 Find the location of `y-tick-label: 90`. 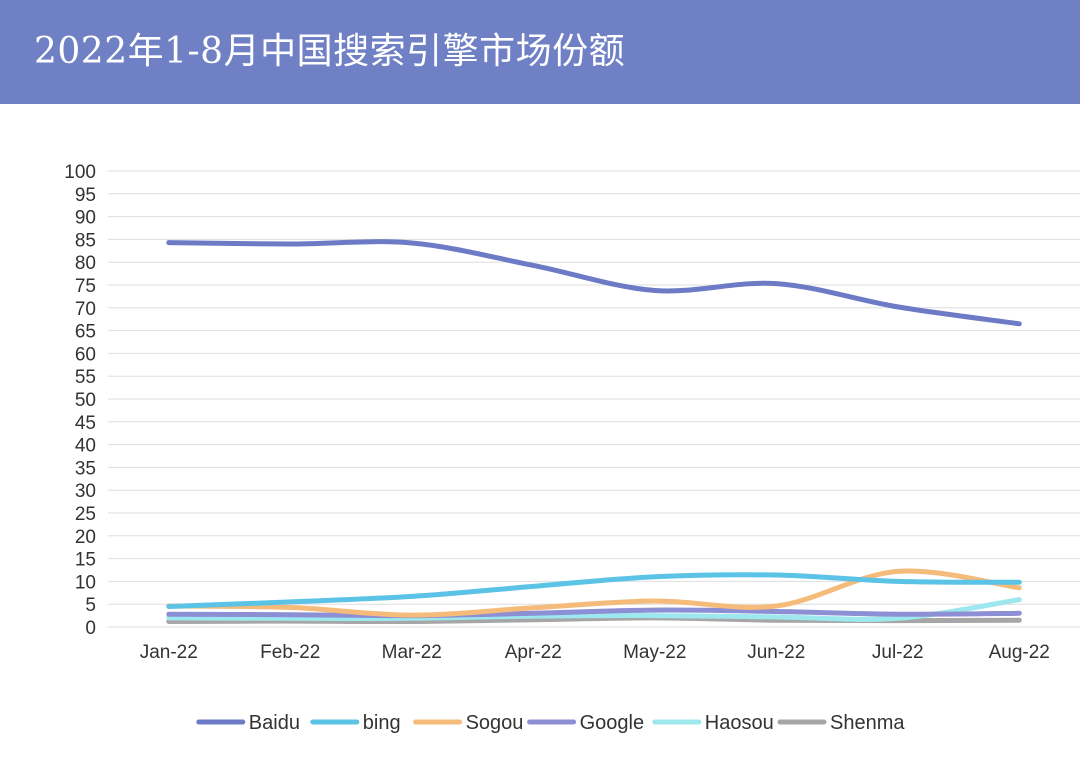

y-tick-label: 90 is located at coordinates (85, 218).